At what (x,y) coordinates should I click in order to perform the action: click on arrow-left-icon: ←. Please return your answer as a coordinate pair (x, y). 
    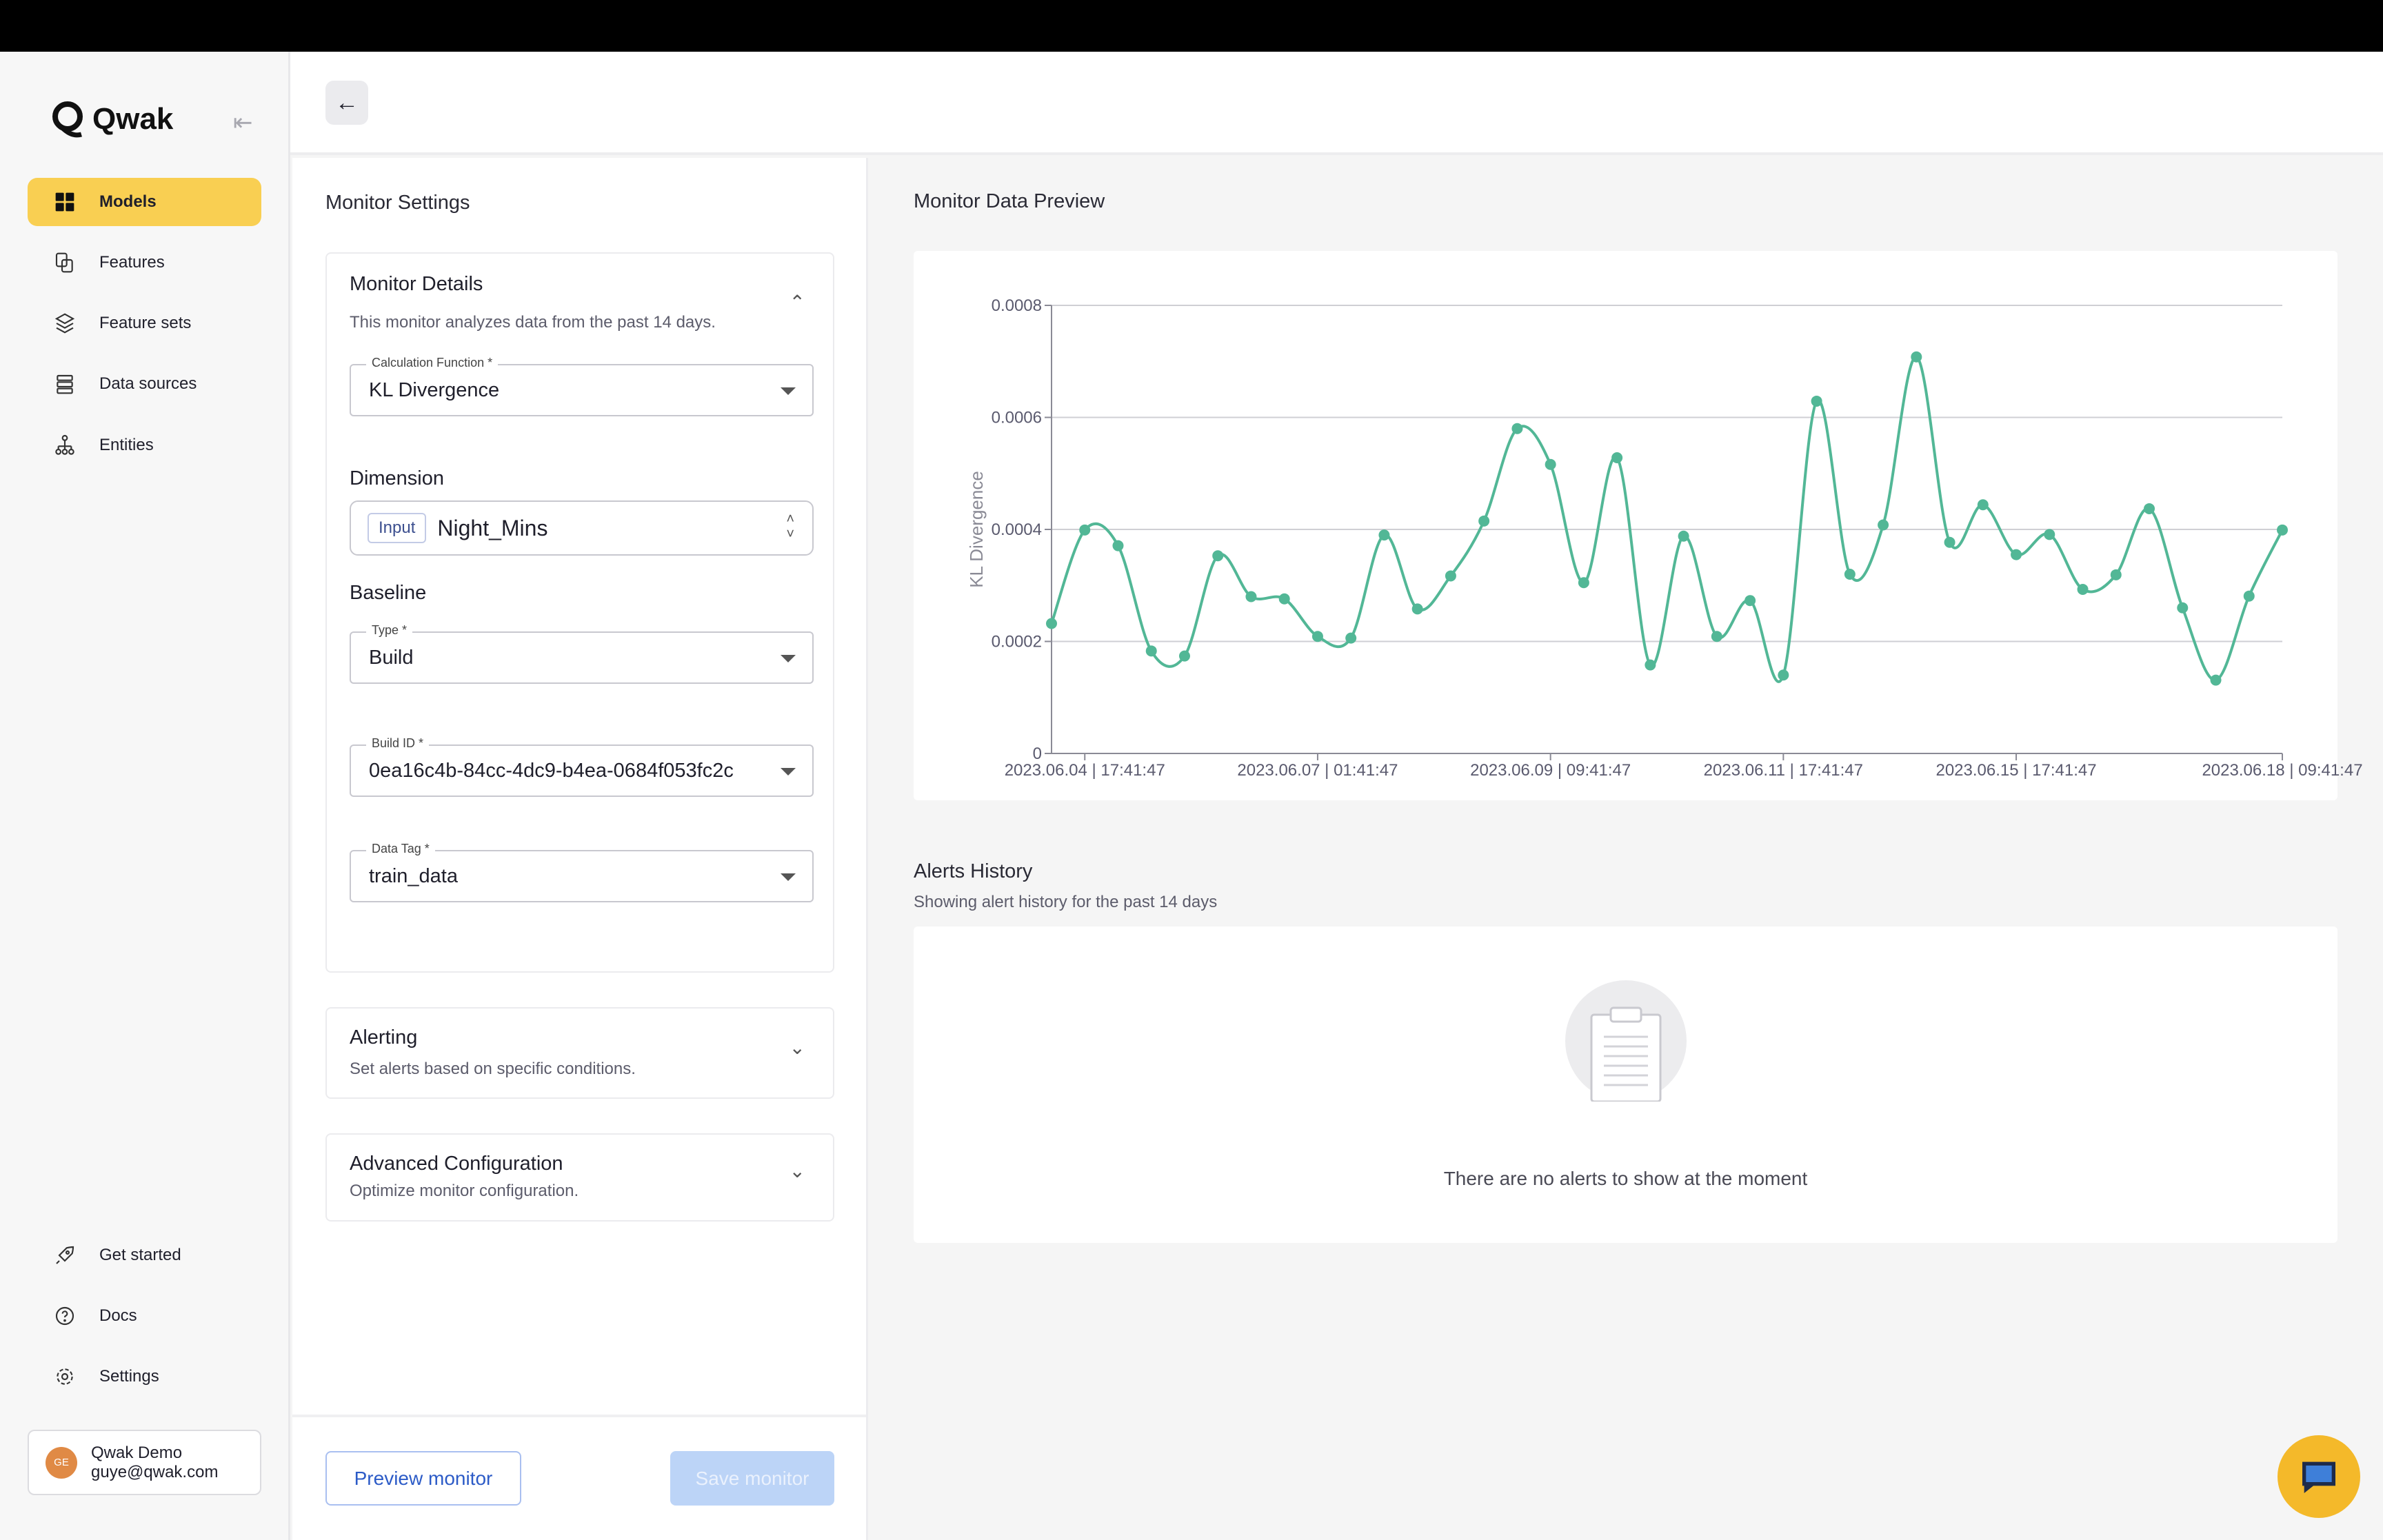
    Looking at the image, I should click on (347, 103).